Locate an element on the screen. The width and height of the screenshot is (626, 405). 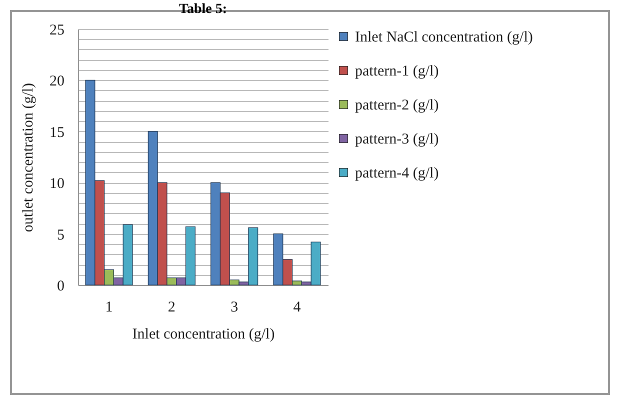
x-tick-label: 3 is located at coordinates (234, 308).